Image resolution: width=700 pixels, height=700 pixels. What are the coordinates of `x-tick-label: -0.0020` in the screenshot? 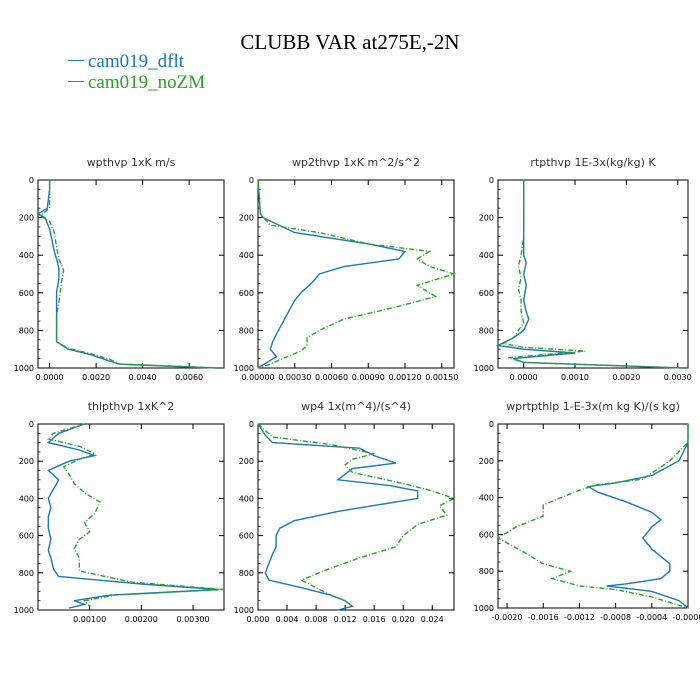 It's located at (507, 617).